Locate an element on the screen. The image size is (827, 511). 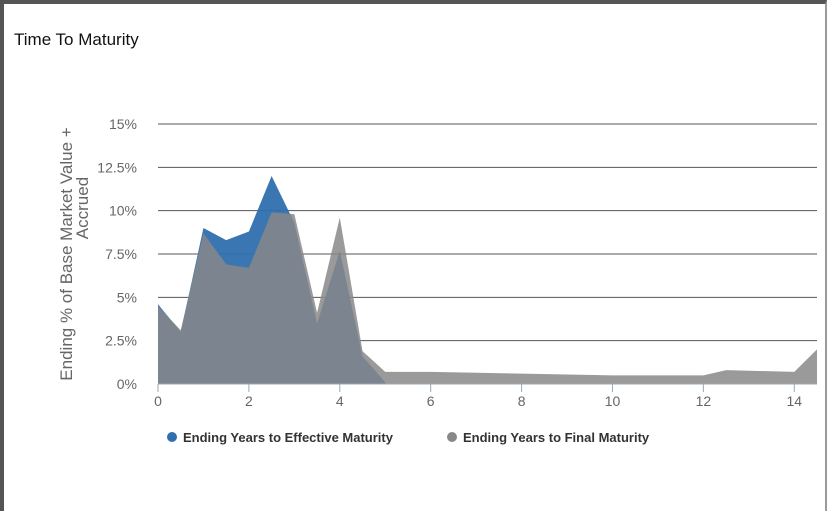
x-tick-label: 6 is located at coordinates (431, 401).